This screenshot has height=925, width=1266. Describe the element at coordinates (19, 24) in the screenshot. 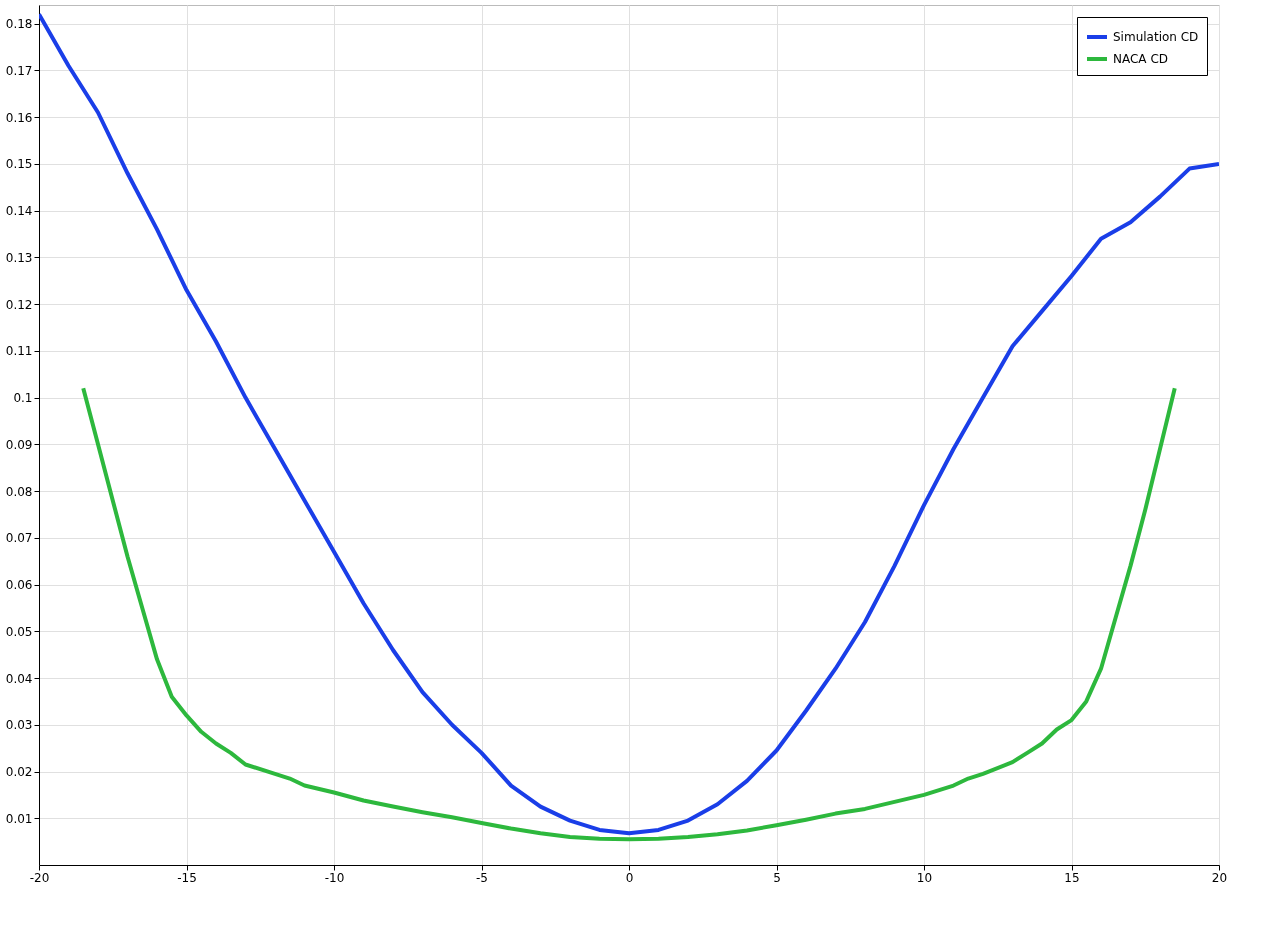

I see `y-tick-label: 0.18` at that location.